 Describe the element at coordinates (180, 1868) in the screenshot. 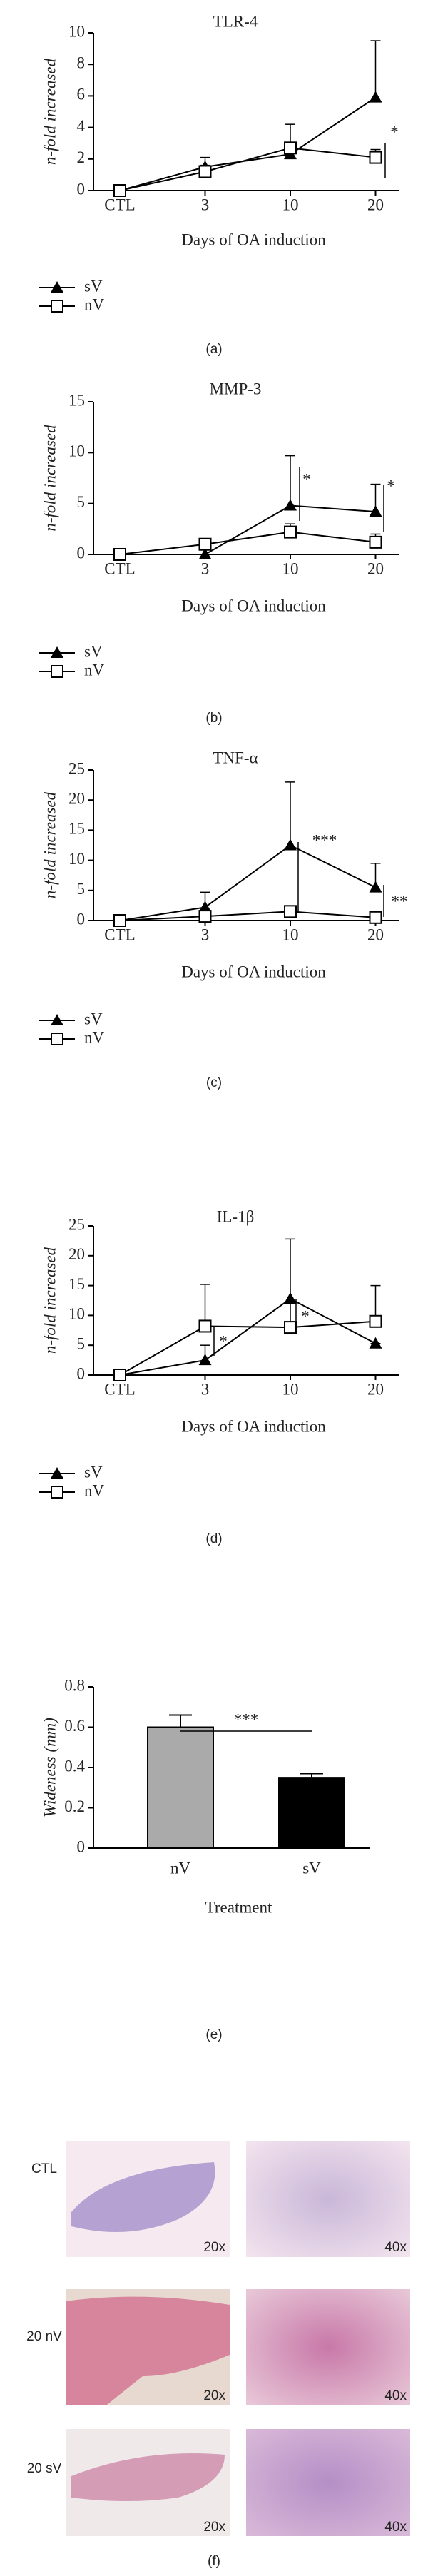

I see `x-tick-label: nV` at that location.